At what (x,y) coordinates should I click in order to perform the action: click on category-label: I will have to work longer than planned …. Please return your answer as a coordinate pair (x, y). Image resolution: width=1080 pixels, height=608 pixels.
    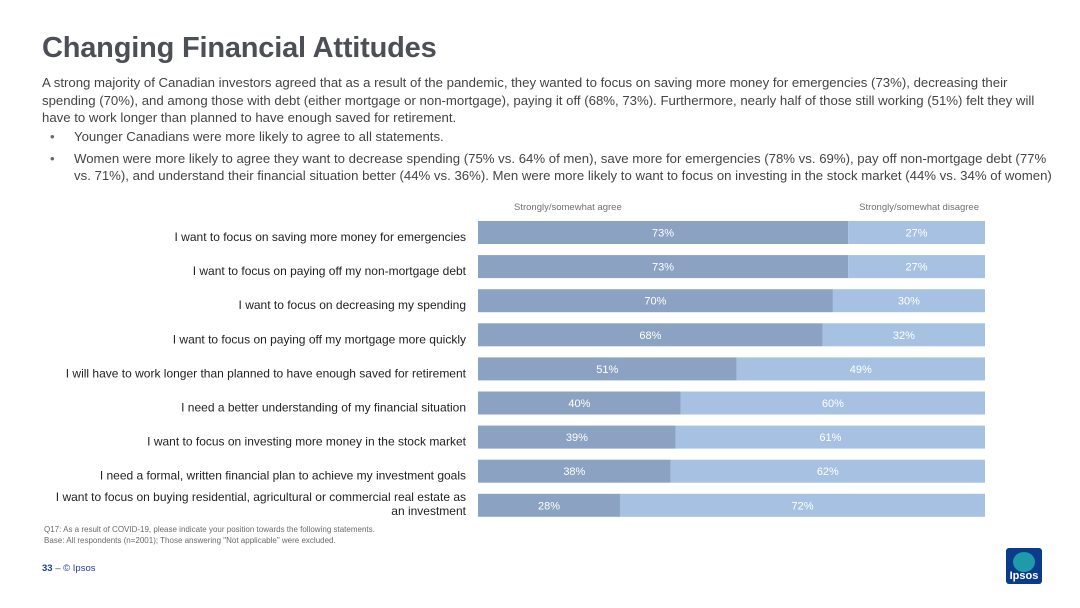
    Looking at the image, I should click on (266, 373).